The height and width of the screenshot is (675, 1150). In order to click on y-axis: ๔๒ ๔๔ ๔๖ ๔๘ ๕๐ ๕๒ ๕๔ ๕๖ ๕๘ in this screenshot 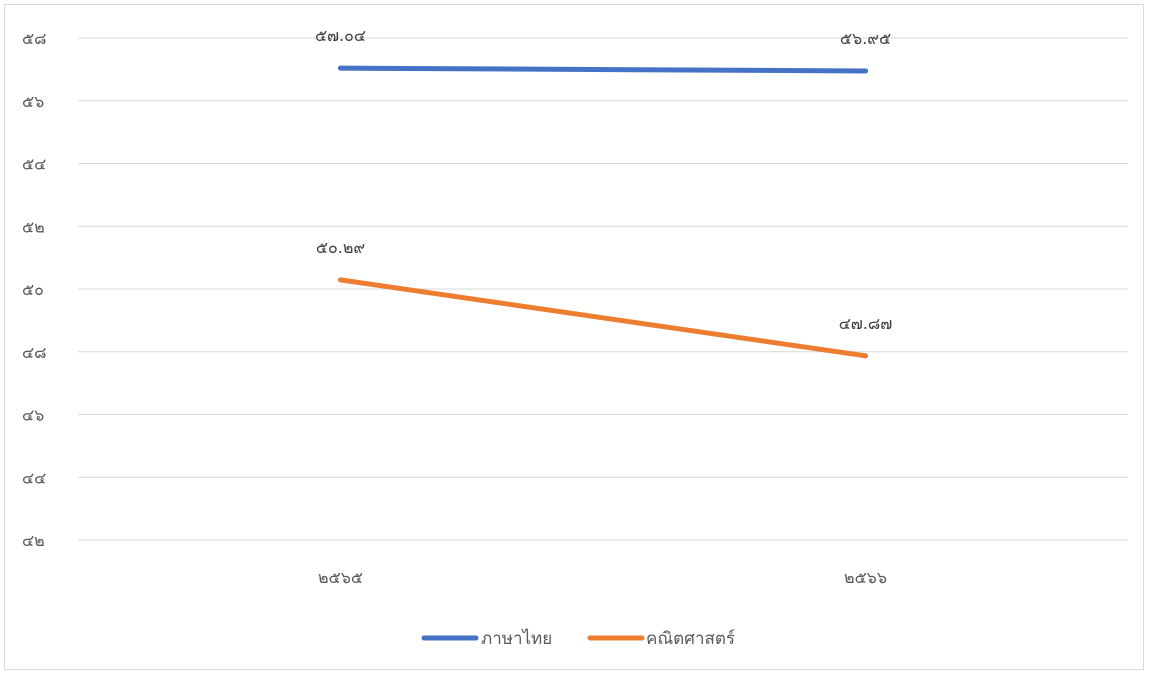, I will do `click(34, 289)`.